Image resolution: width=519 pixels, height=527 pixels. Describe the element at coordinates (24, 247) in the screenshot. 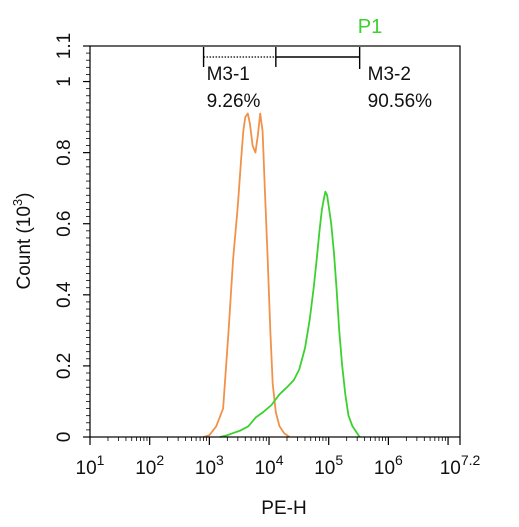

I see `y-axis-title-main: Count (10` at that location.